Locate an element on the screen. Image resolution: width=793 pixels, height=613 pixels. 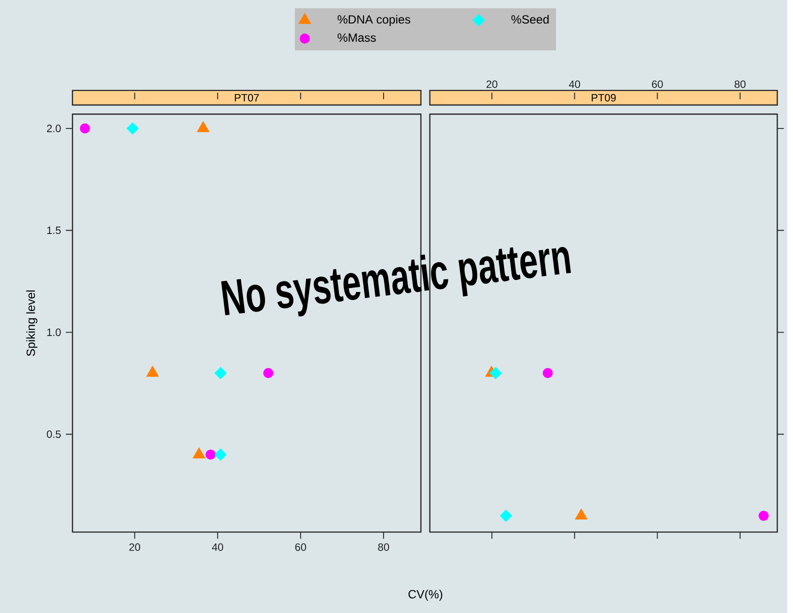
legend-label: %Seed is located at coordinates (530, 19).